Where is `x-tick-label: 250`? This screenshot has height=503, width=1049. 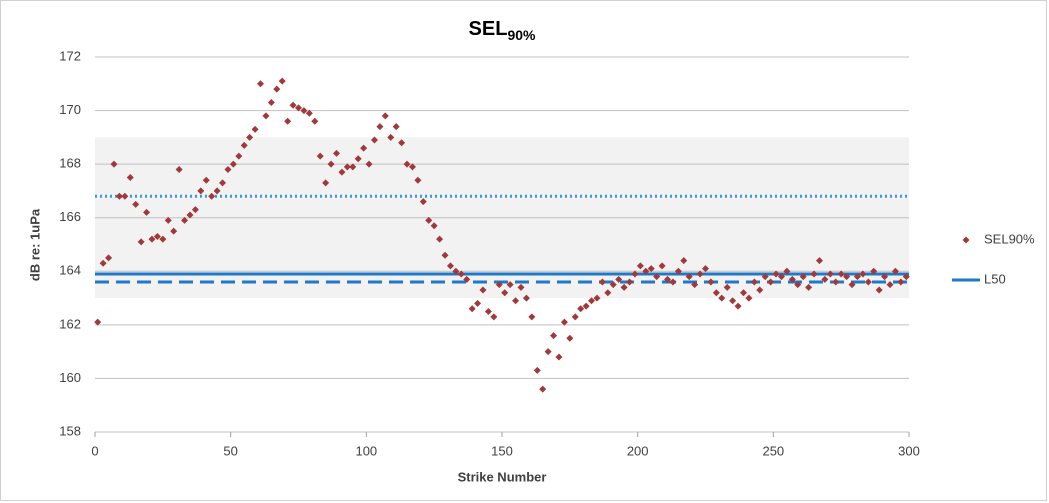
x-tick-label: 250 is located at coordinates (773, 450).